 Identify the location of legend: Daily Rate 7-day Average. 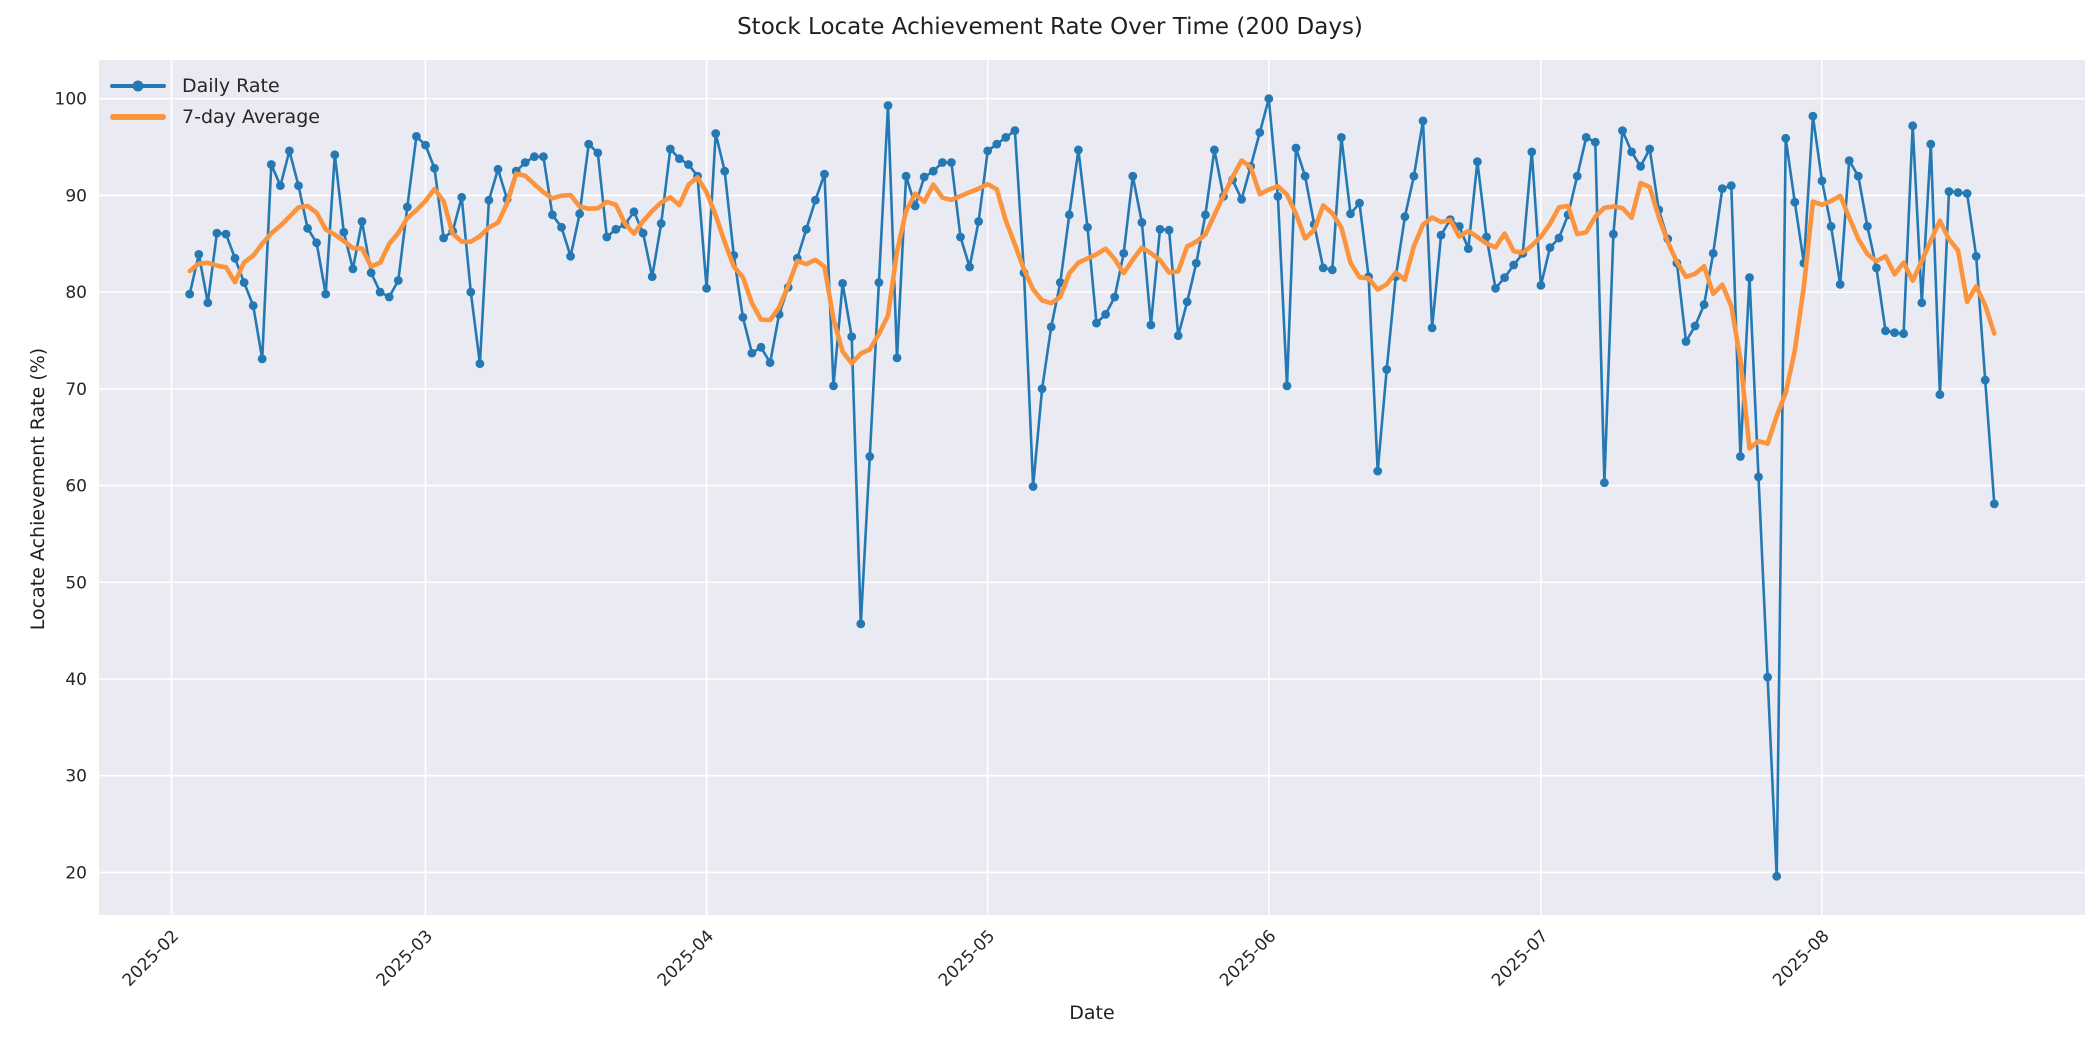
(215, 101).